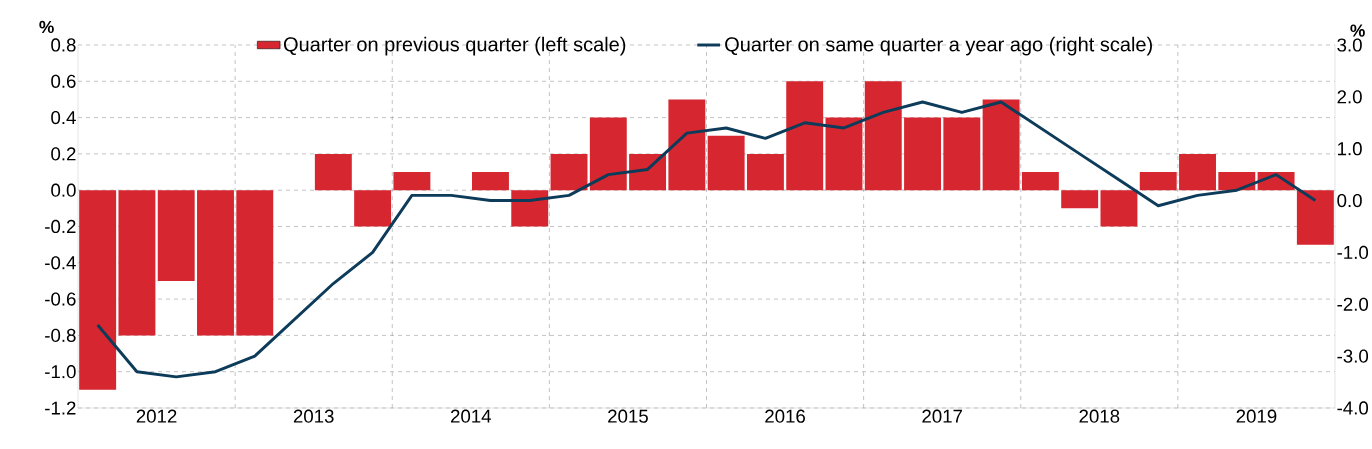 This screenshot has height=449, width=1372. What do you see at coordinates (454, 46) in the screenshot?
I see `legend-label: Quarter on previous quarter (left scale)` at bounding box center [454, 46].